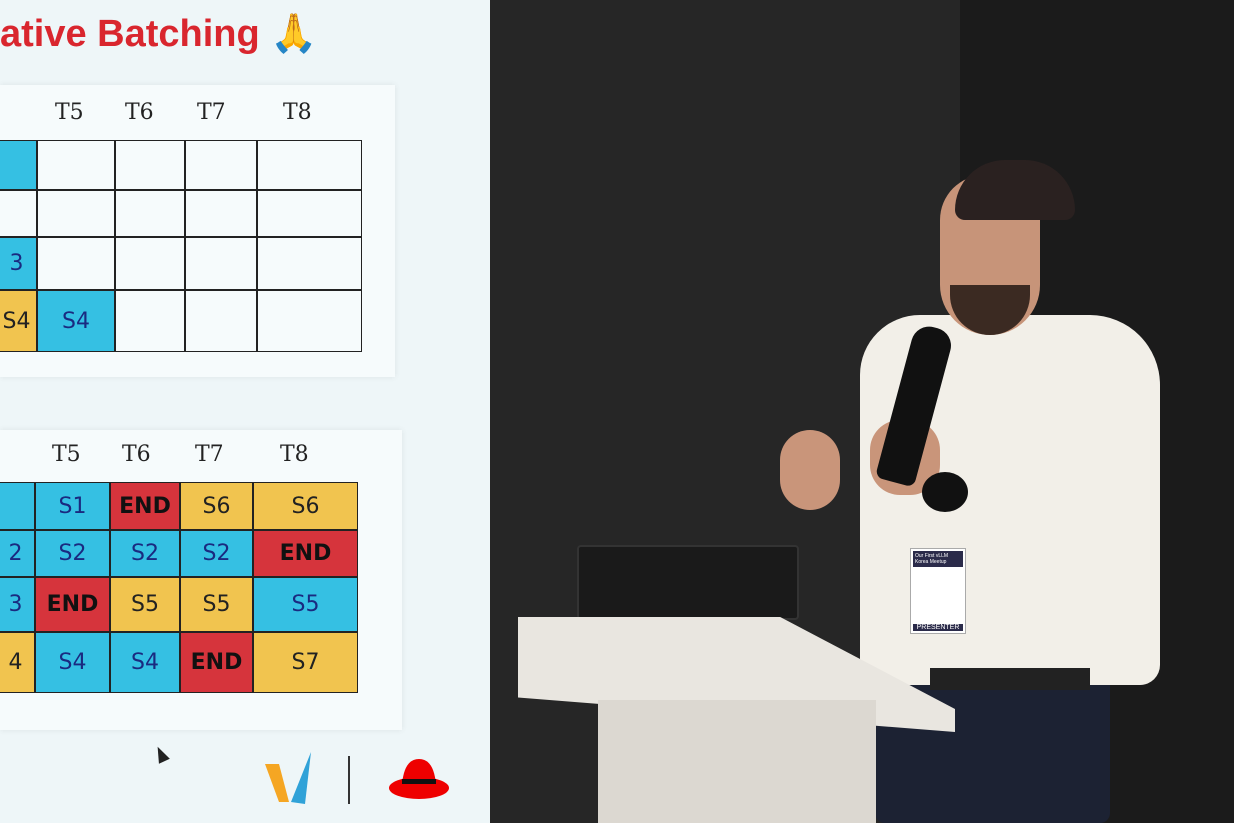  I want to click on badge-role: PRESENTER, so click(938, 627).